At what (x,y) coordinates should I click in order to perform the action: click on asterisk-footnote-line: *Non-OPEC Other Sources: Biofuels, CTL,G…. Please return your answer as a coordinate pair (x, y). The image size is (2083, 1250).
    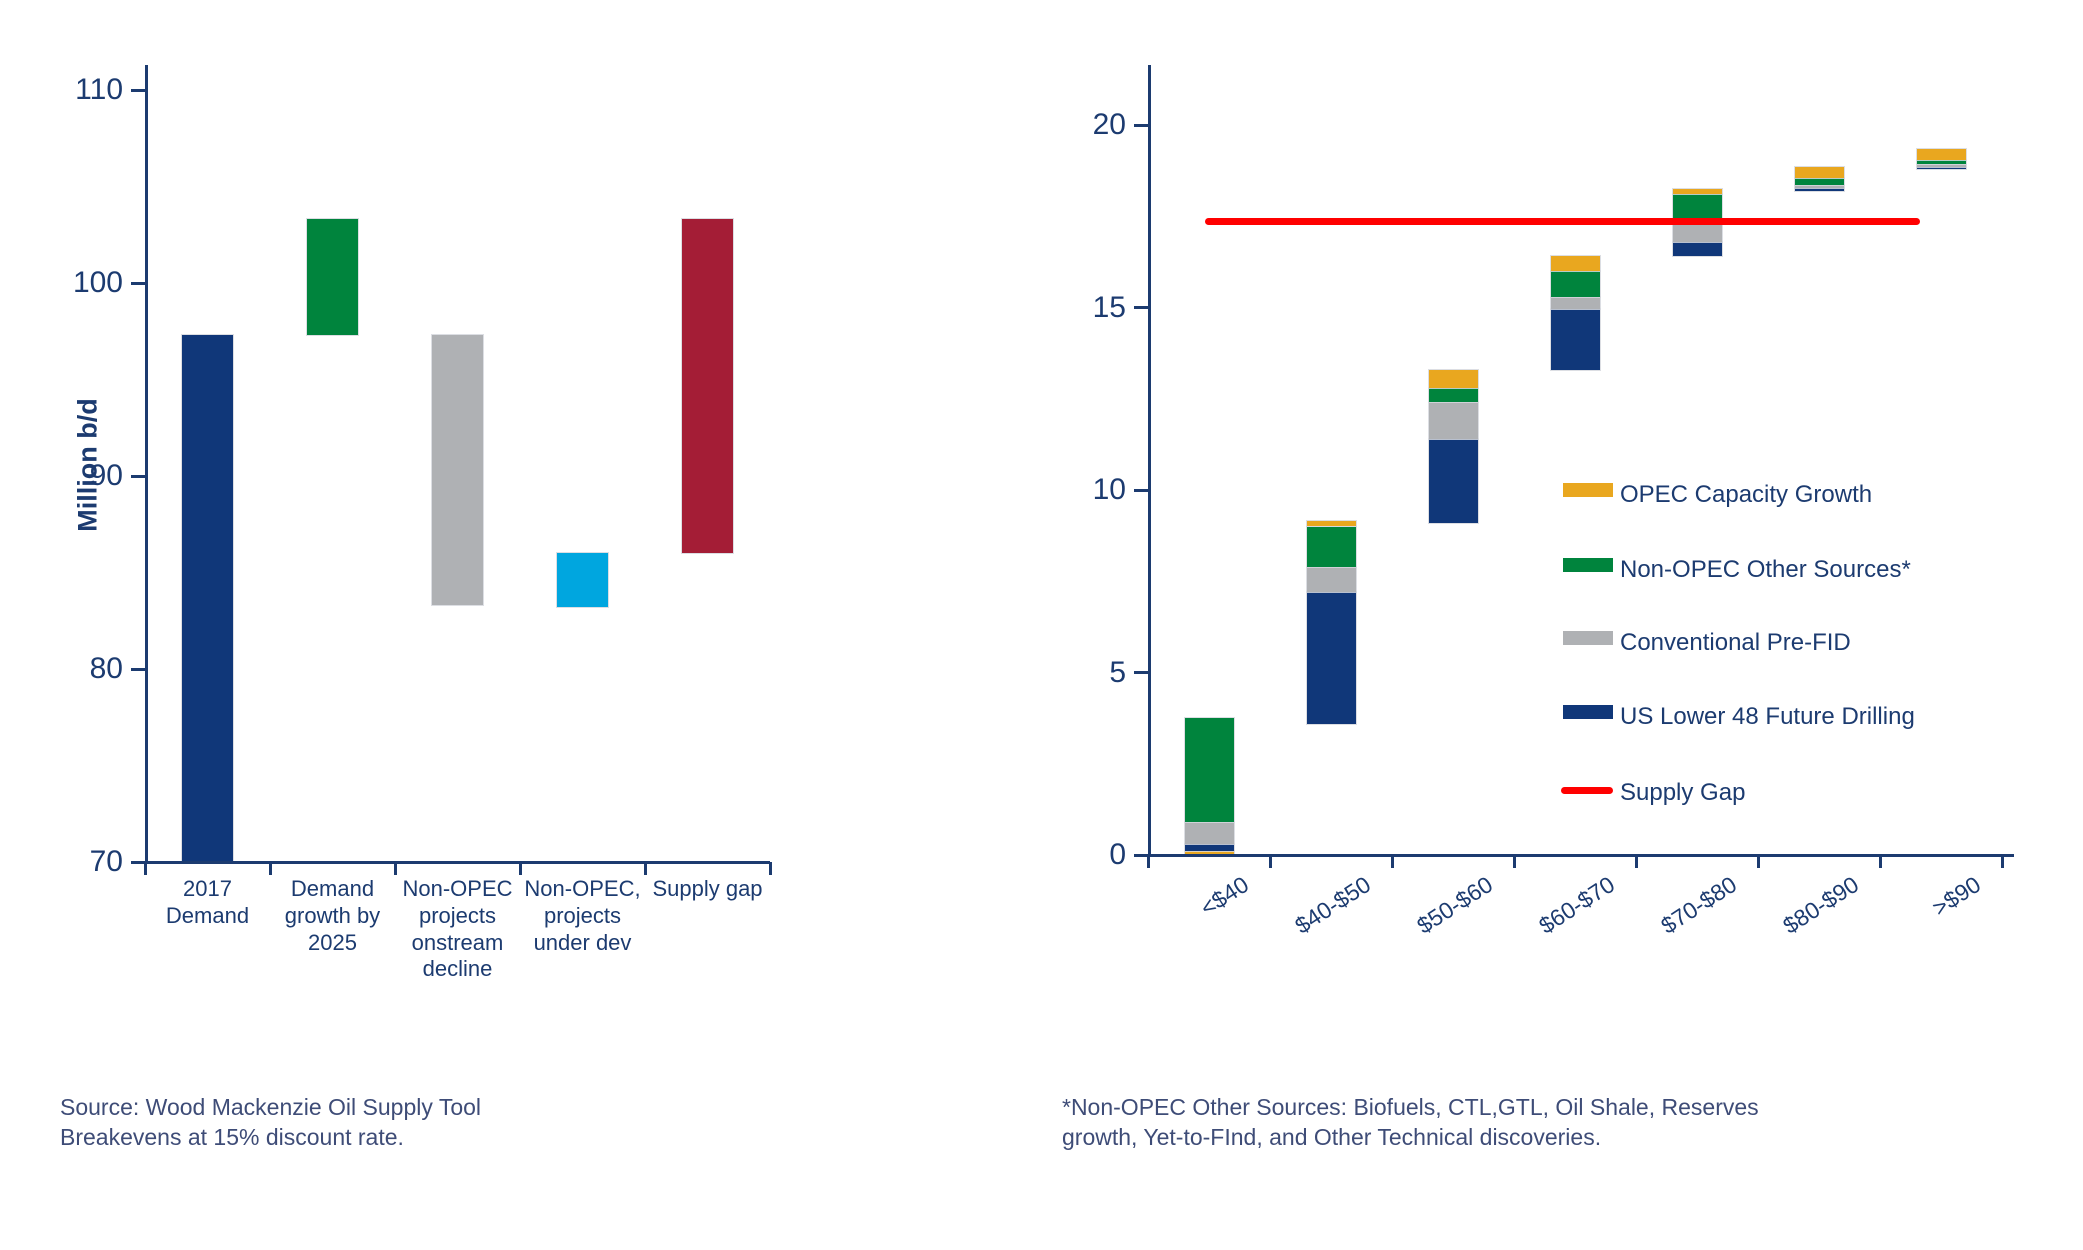
    Looking at the image, I should click on (1410, 1107).